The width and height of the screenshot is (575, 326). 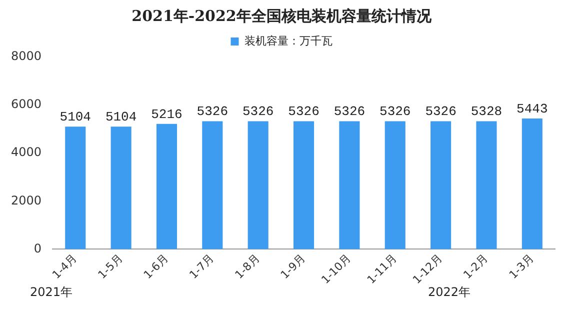 I want to click on data-label: 5443, so click(x=532, y=108).